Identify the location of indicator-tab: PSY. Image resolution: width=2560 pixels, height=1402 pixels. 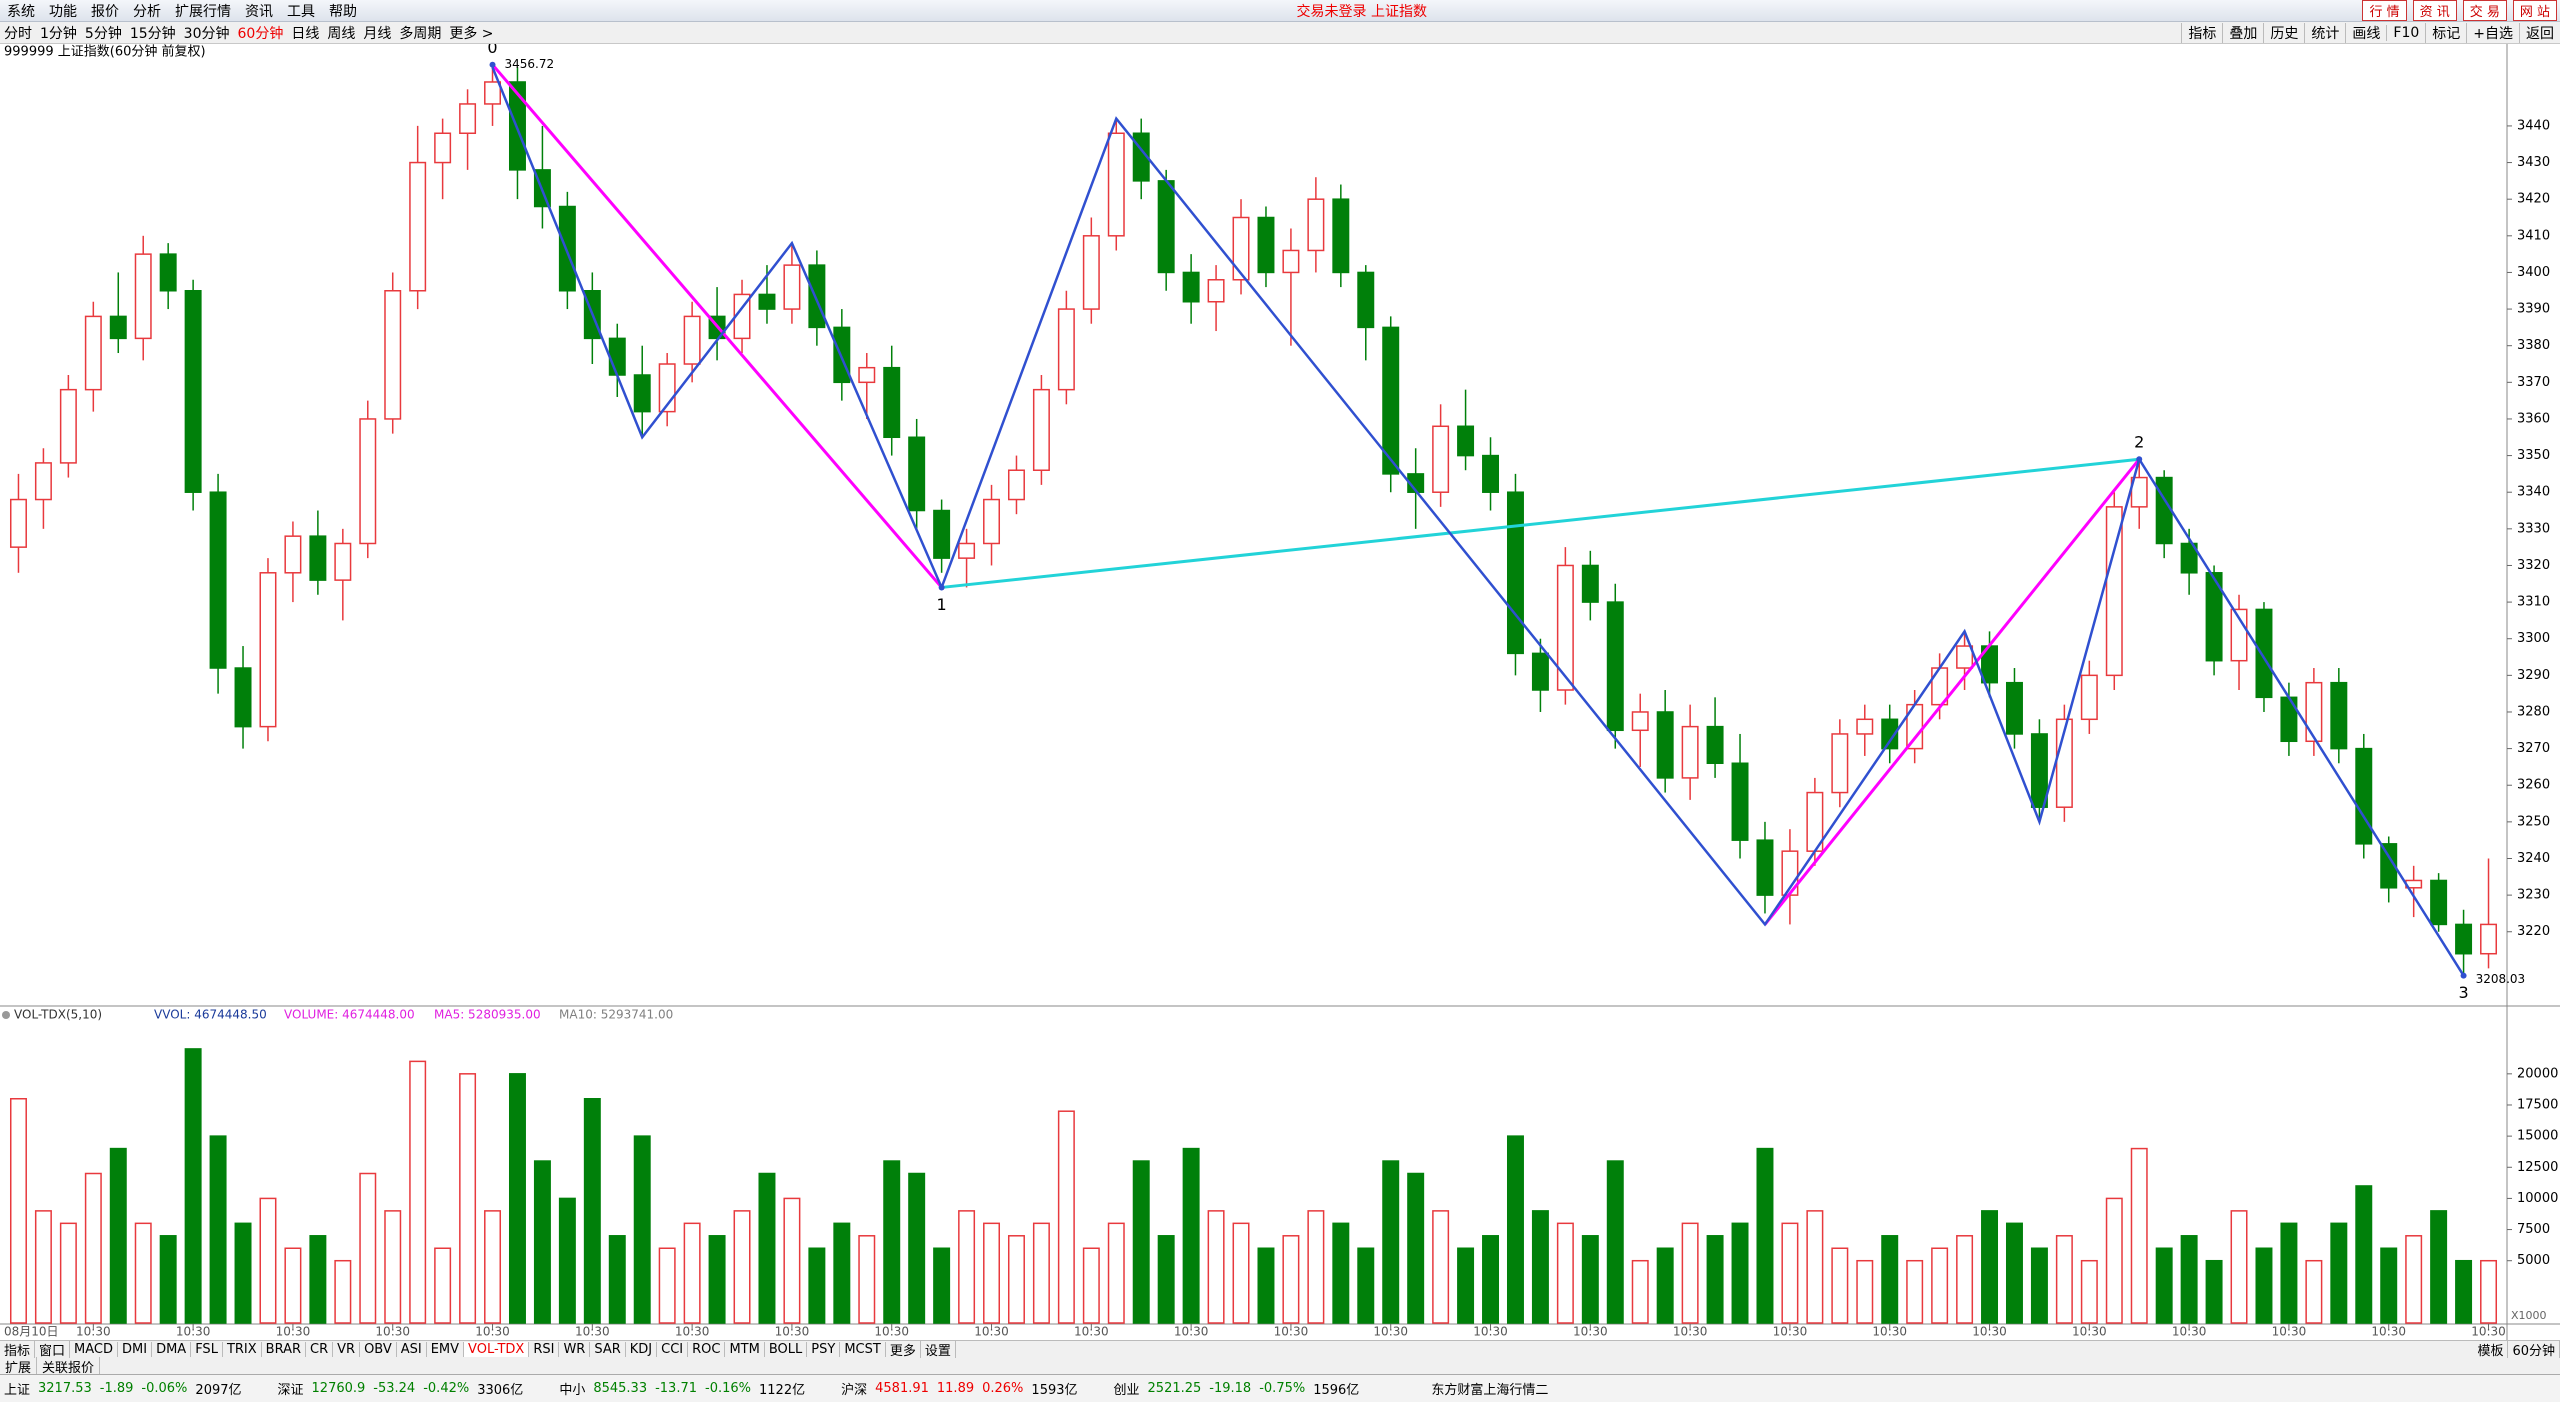
(824, 1349).